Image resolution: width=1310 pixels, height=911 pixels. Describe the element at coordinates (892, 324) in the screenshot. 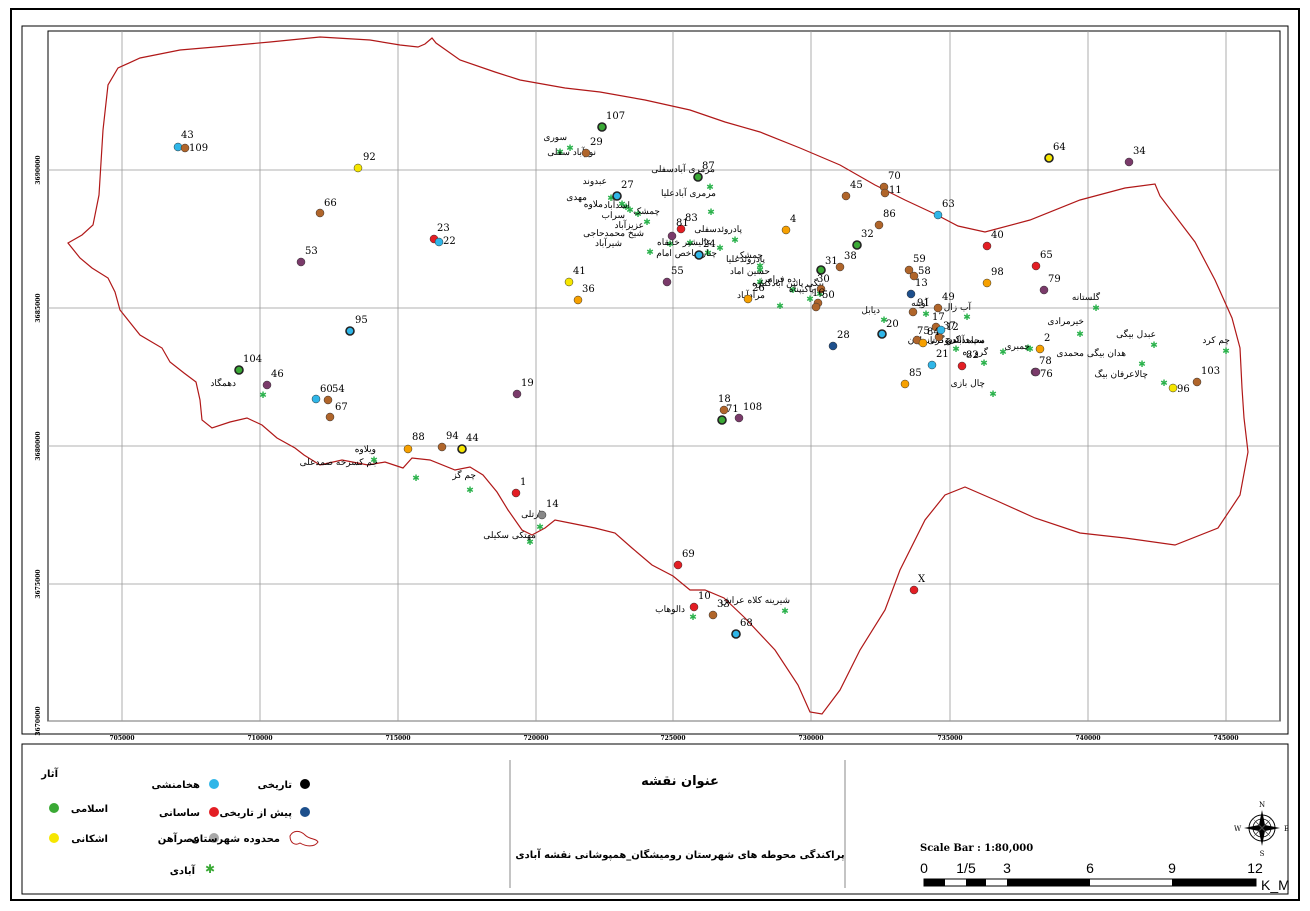

I see `site-label: 20` at that location.